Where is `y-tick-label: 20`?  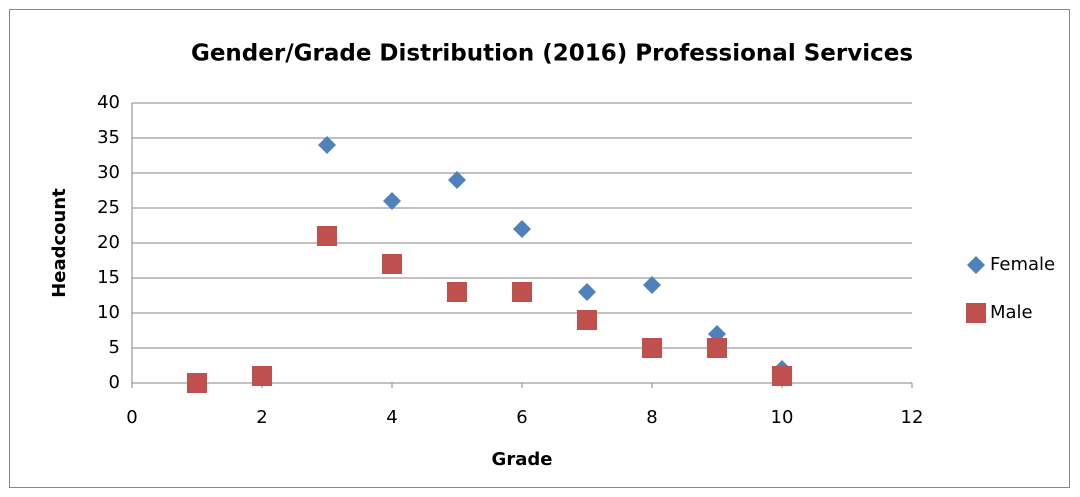
y-tick-label: 20 is located at coordinates (108, 242).